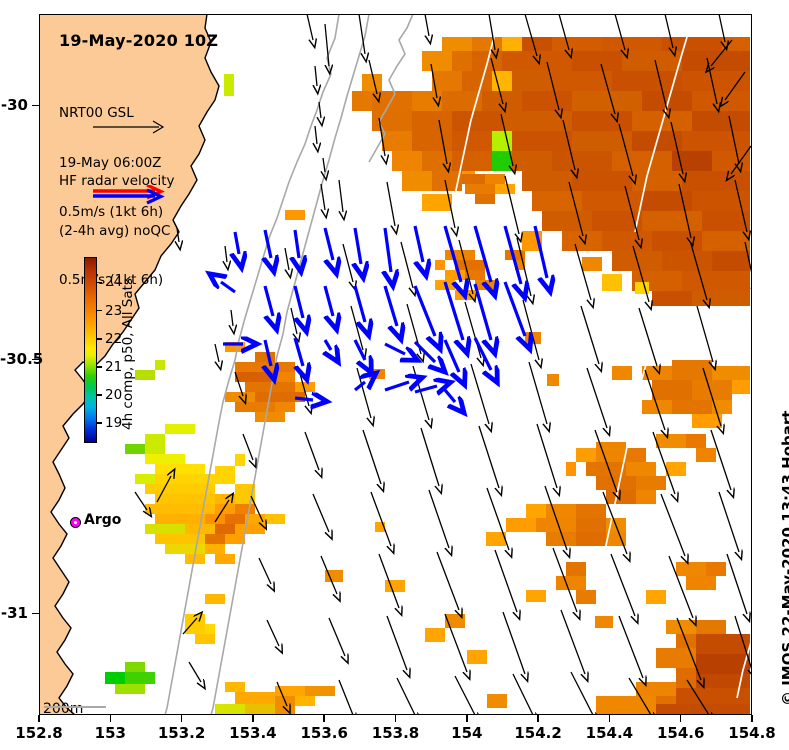  Describe the element at coordinates (128, 354) in the screenshot. I see `colorbar-axis-title: 4h comp, p50, All Sats` at that location.